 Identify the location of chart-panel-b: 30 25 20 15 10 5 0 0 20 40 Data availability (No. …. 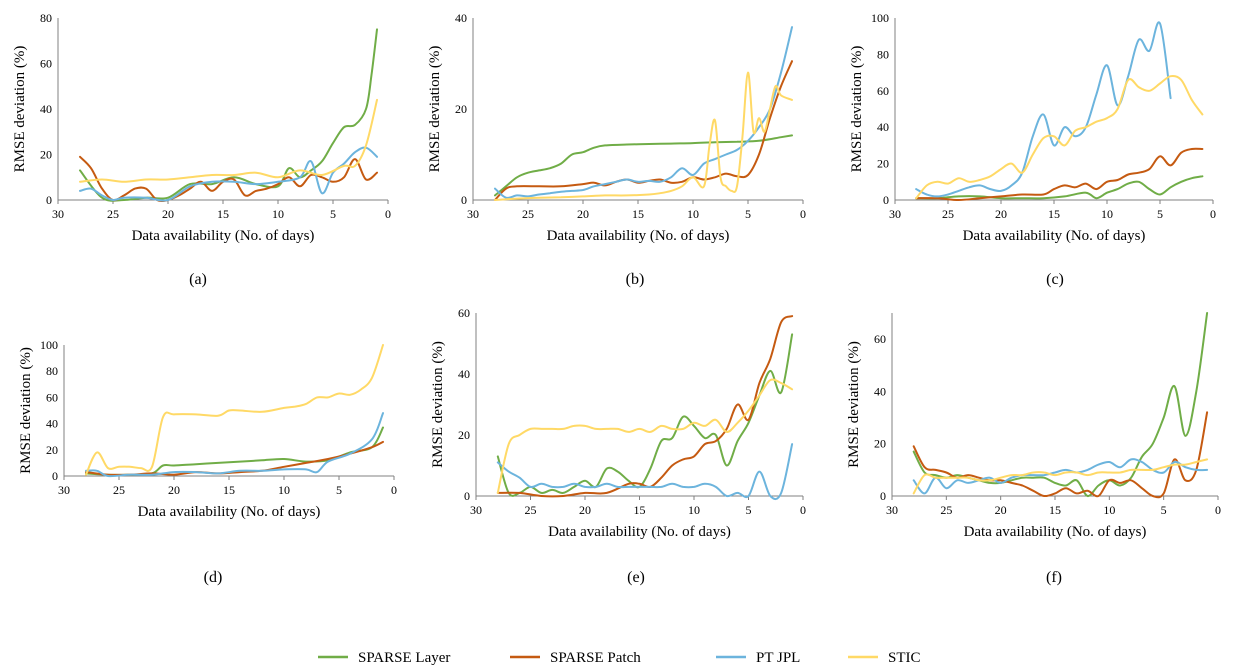
(616, 149).